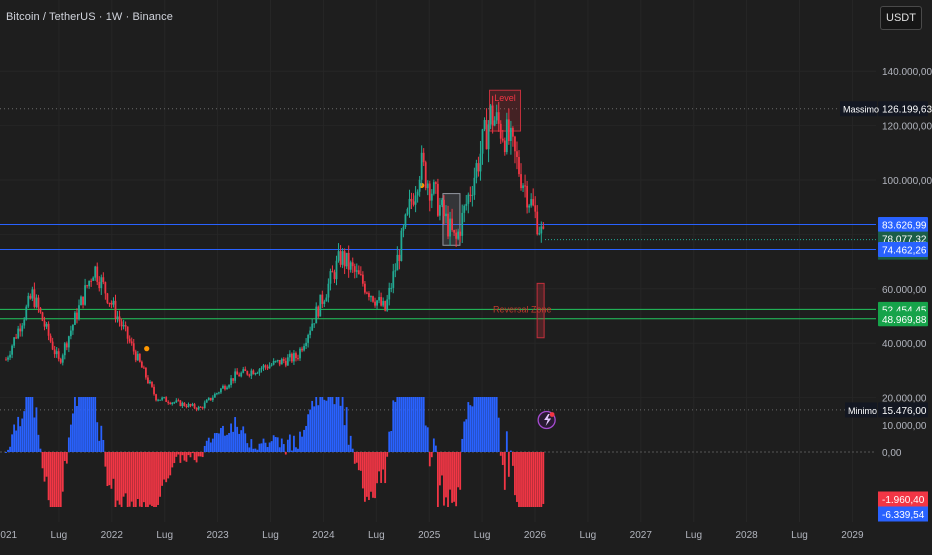 This screenshot has width=932, height=555. What do you see at coordinates (323, 535) in the screenshot?
I see `time-tick-label: 2024` at bounding box center [323, 535].